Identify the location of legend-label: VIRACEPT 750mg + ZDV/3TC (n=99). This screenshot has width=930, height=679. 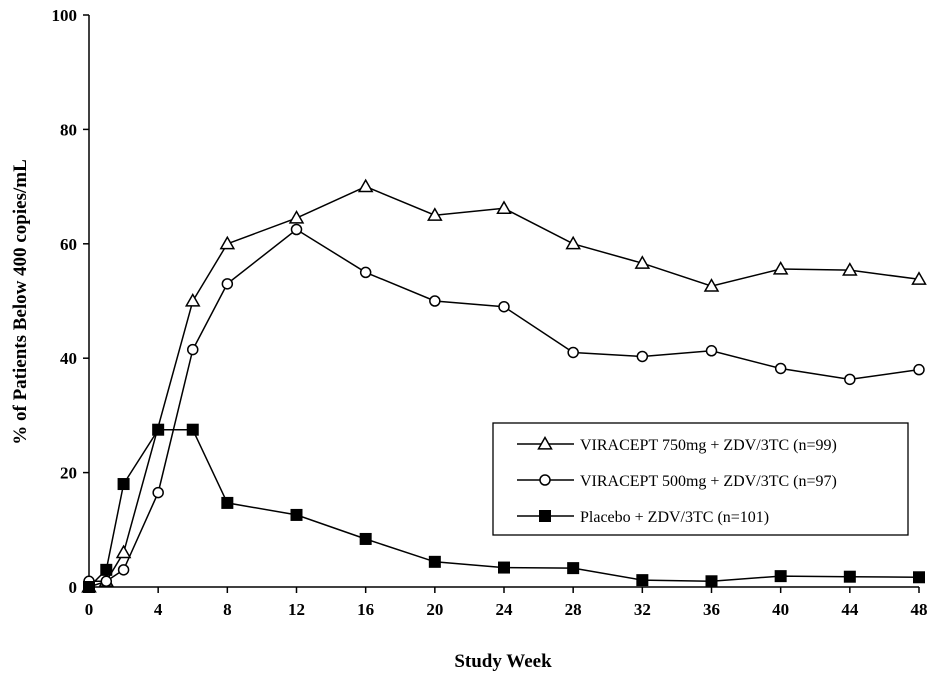
(708, 445).